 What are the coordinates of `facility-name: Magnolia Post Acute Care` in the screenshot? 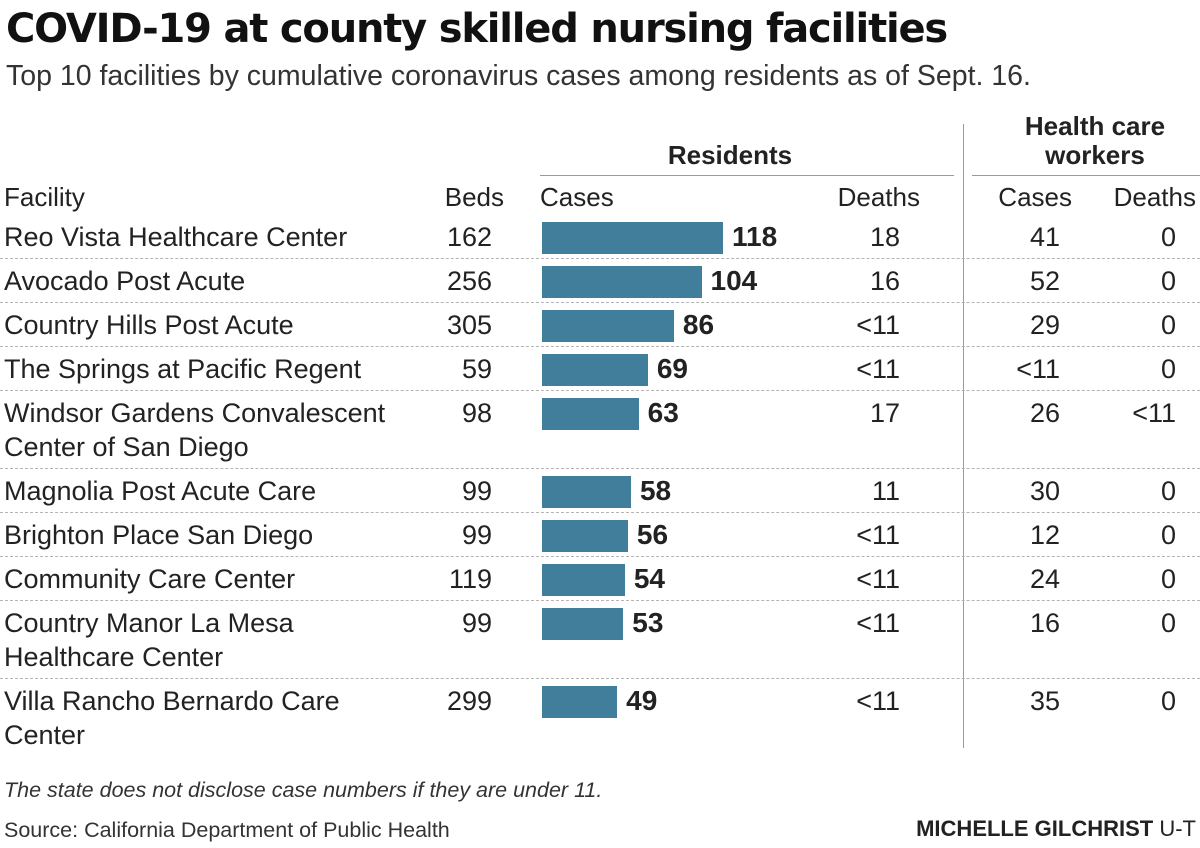 It's located at (160, 491).